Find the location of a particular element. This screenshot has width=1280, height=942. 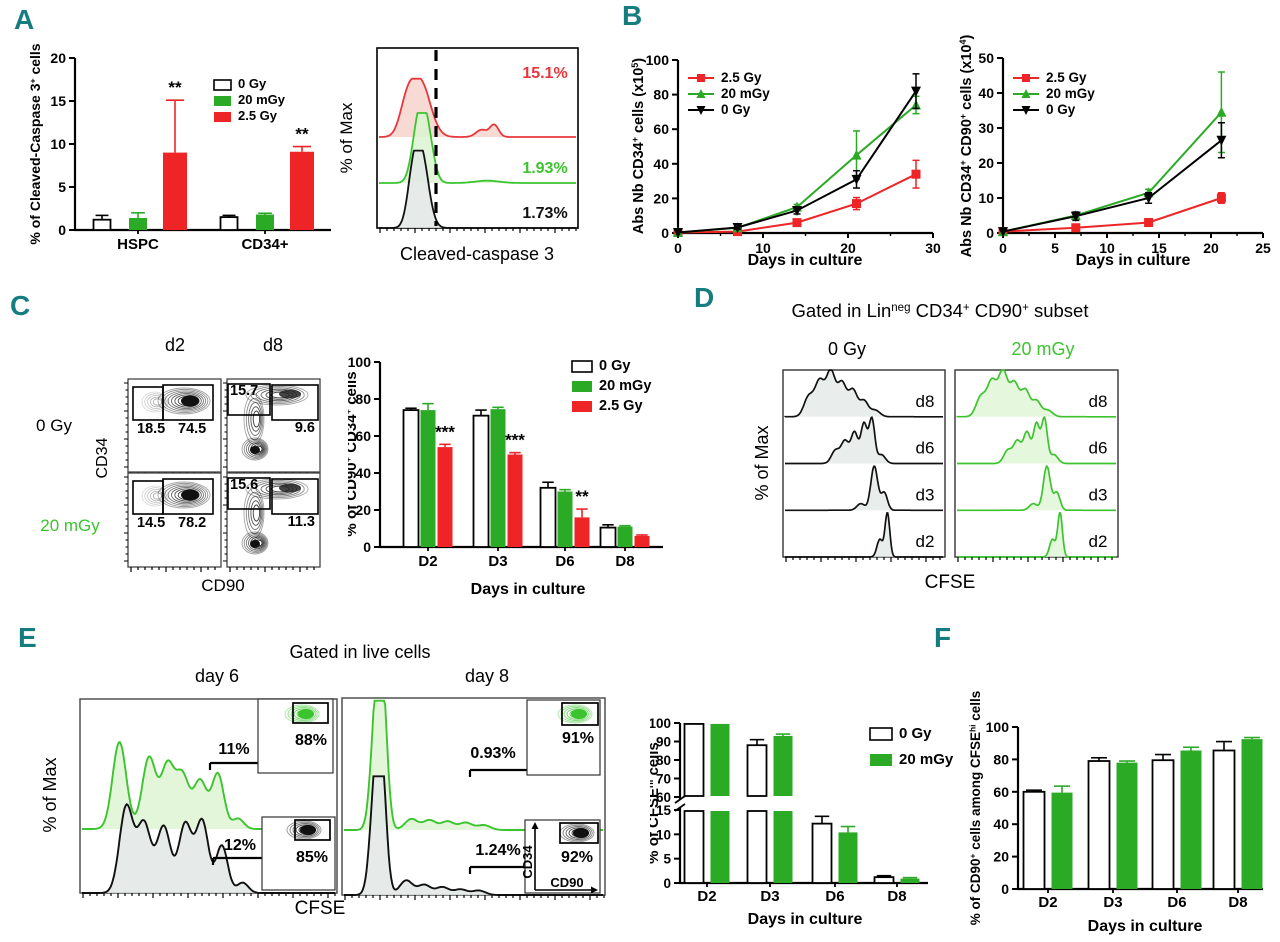

svg-text: % of Cleaved-Caspase 3+ cells is located at coordinates (35, 143).